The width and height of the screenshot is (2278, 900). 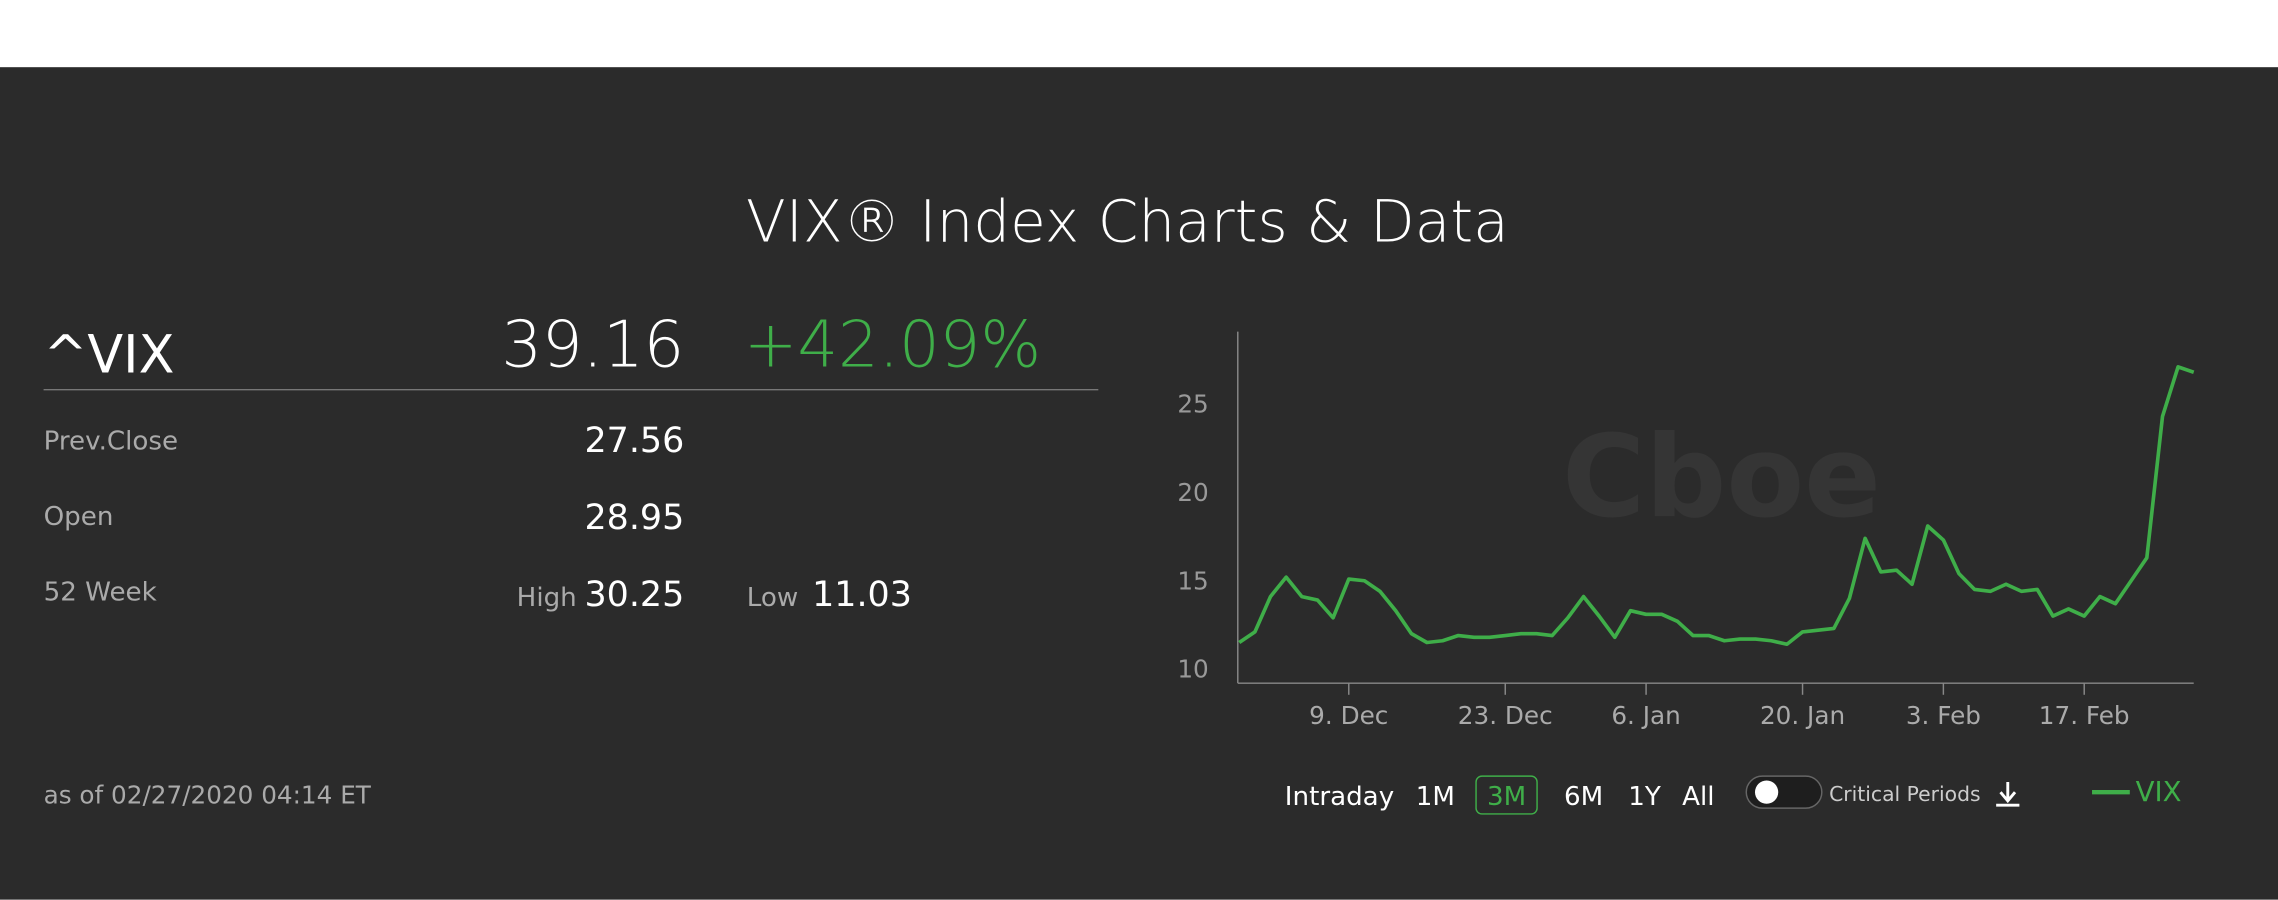 I want to click on high-label: High, so click(x=547, y=598).